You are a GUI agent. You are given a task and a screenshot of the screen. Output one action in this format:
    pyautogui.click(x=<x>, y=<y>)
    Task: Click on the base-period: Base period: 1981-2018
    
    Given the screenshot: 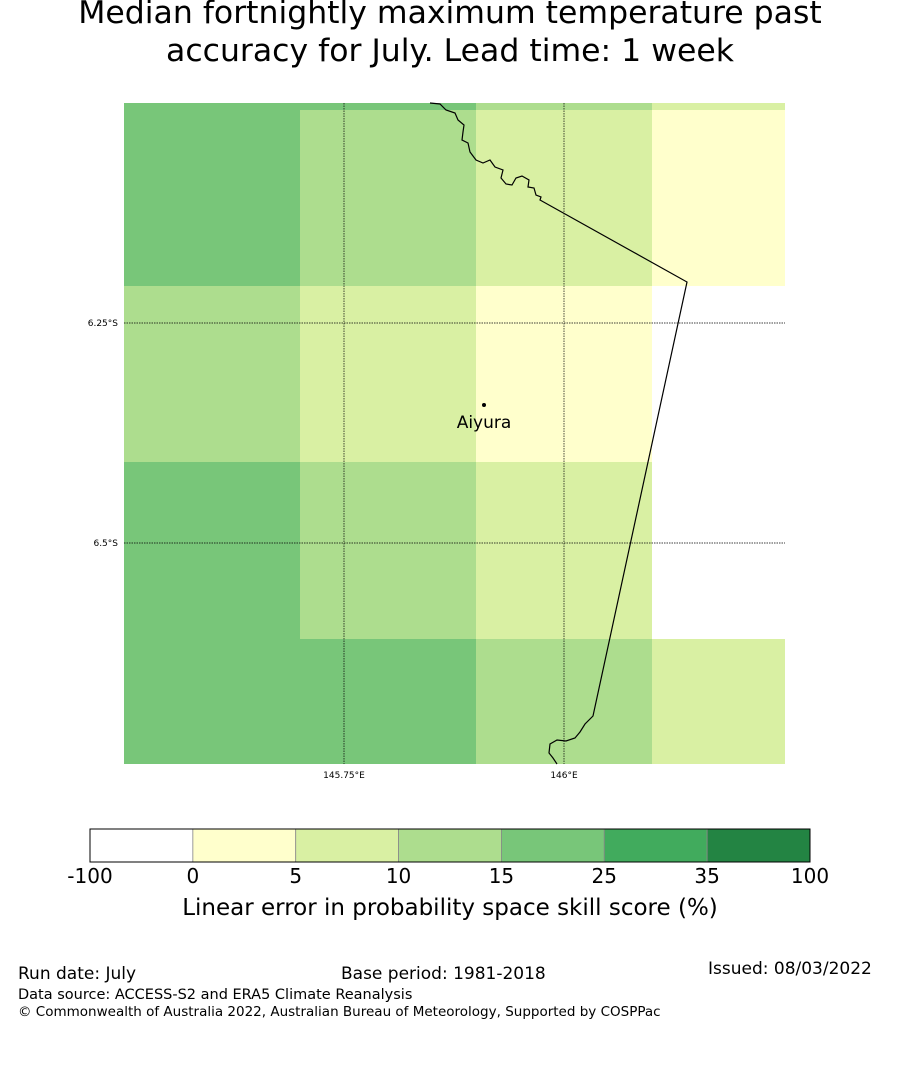 What is the action you would take?
    pyautogui.click(x=443, y=974)
    